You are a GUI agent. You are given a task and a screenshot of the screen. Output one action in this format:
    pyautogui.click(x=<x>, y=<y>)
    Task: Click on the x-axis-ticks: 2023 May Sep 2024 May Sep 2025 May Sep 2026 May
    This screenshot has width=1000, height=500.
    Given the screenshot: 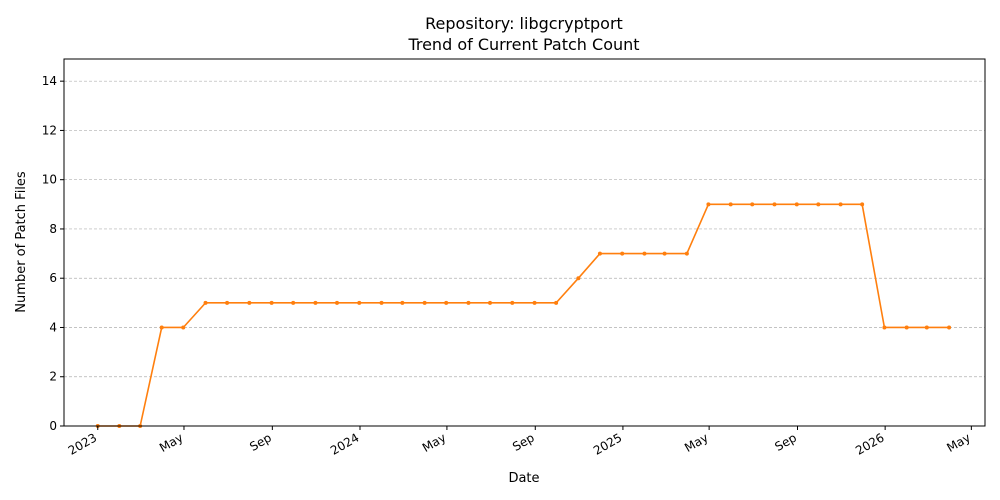 What is the action you would take?
    pyautogui.click(x=519, y=442)
    